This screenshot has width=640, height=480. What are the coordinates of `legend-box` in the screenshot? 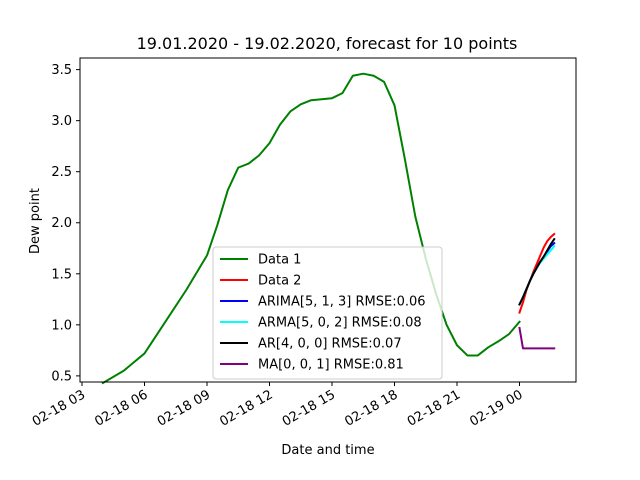 It's located at (327, 313).